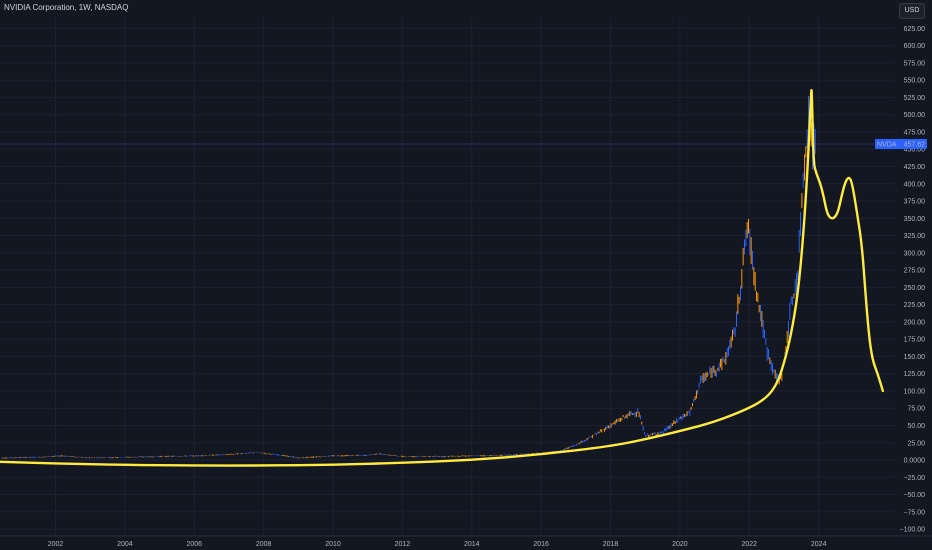  What do you see at coordinates (914, 478) in the screenshot?
I see `price-tick-label: −25.00` at bounding box center [914, 478].